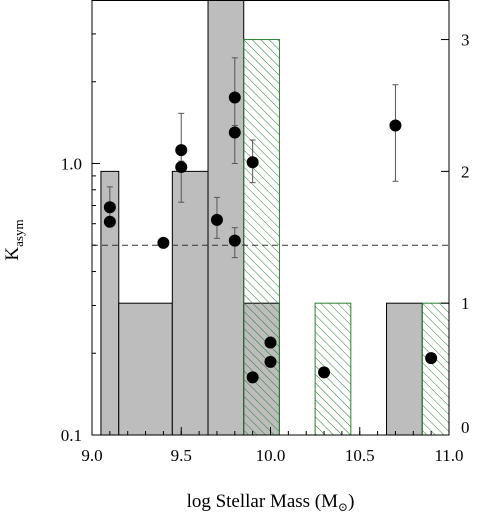  What do you see at coordinates (448, 455) in the screenshot?
I see `x-tick-label: 11.0` at bounding box center [448, 455].